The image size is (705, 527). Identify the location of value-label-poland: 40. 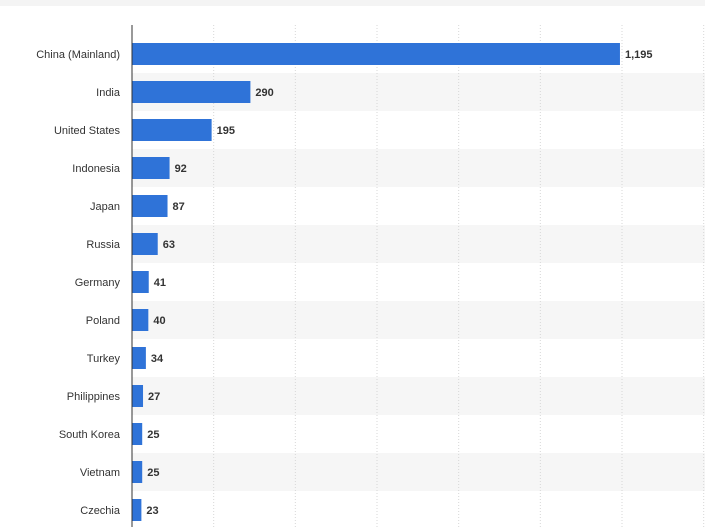
(159, 321).